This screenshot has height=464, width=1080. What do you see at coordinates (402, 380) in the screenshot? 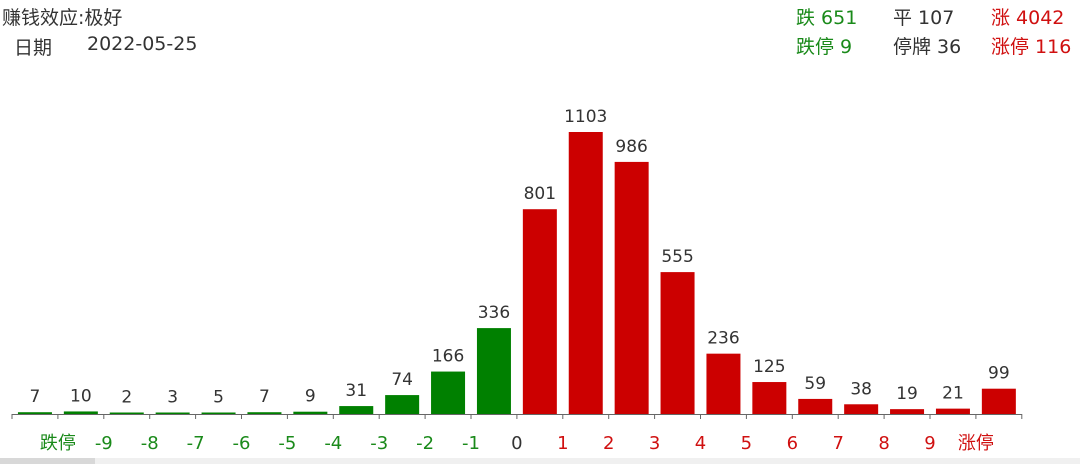
I see `data-label: 74` at bounding box center [402, 380].